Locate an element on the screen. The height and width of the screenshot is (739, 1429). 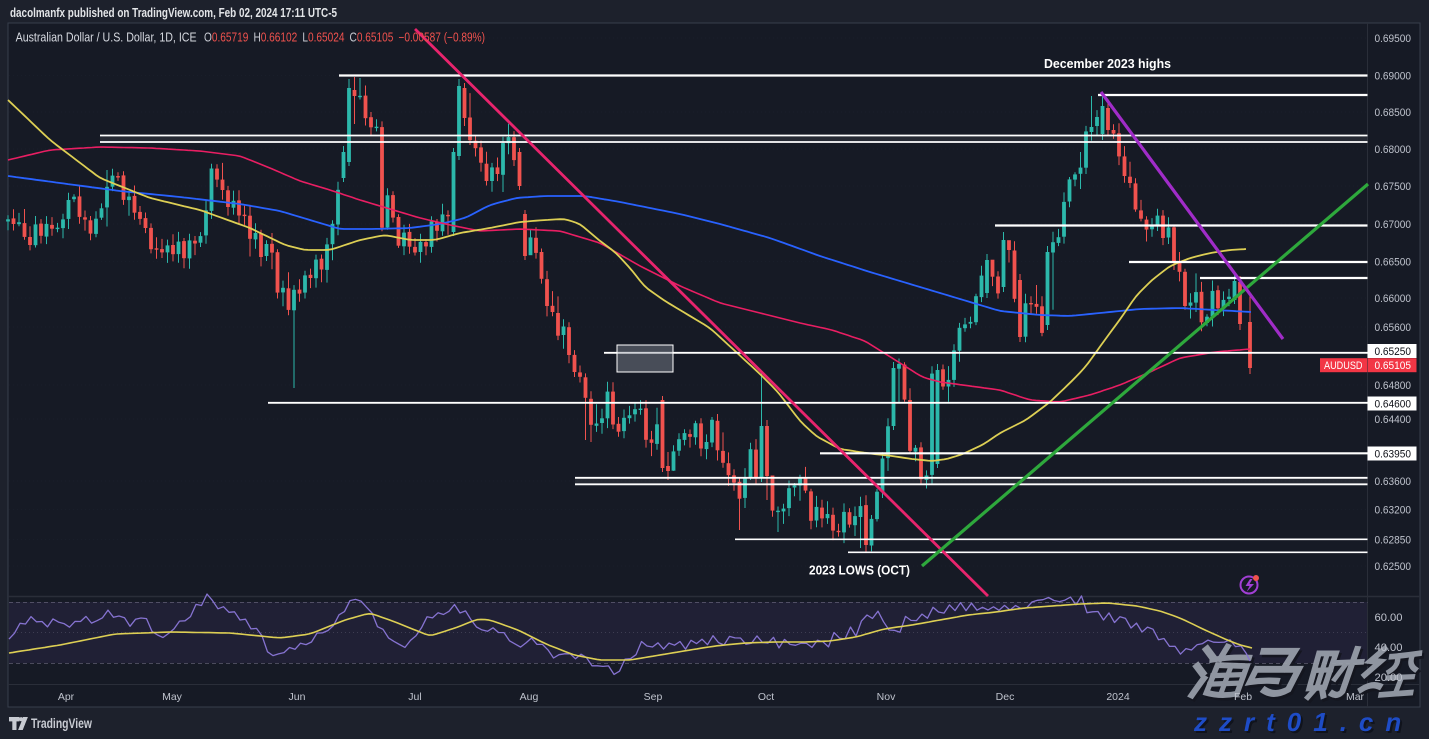
svg-text: 0.65105 is located at coordinates (1393, 366).